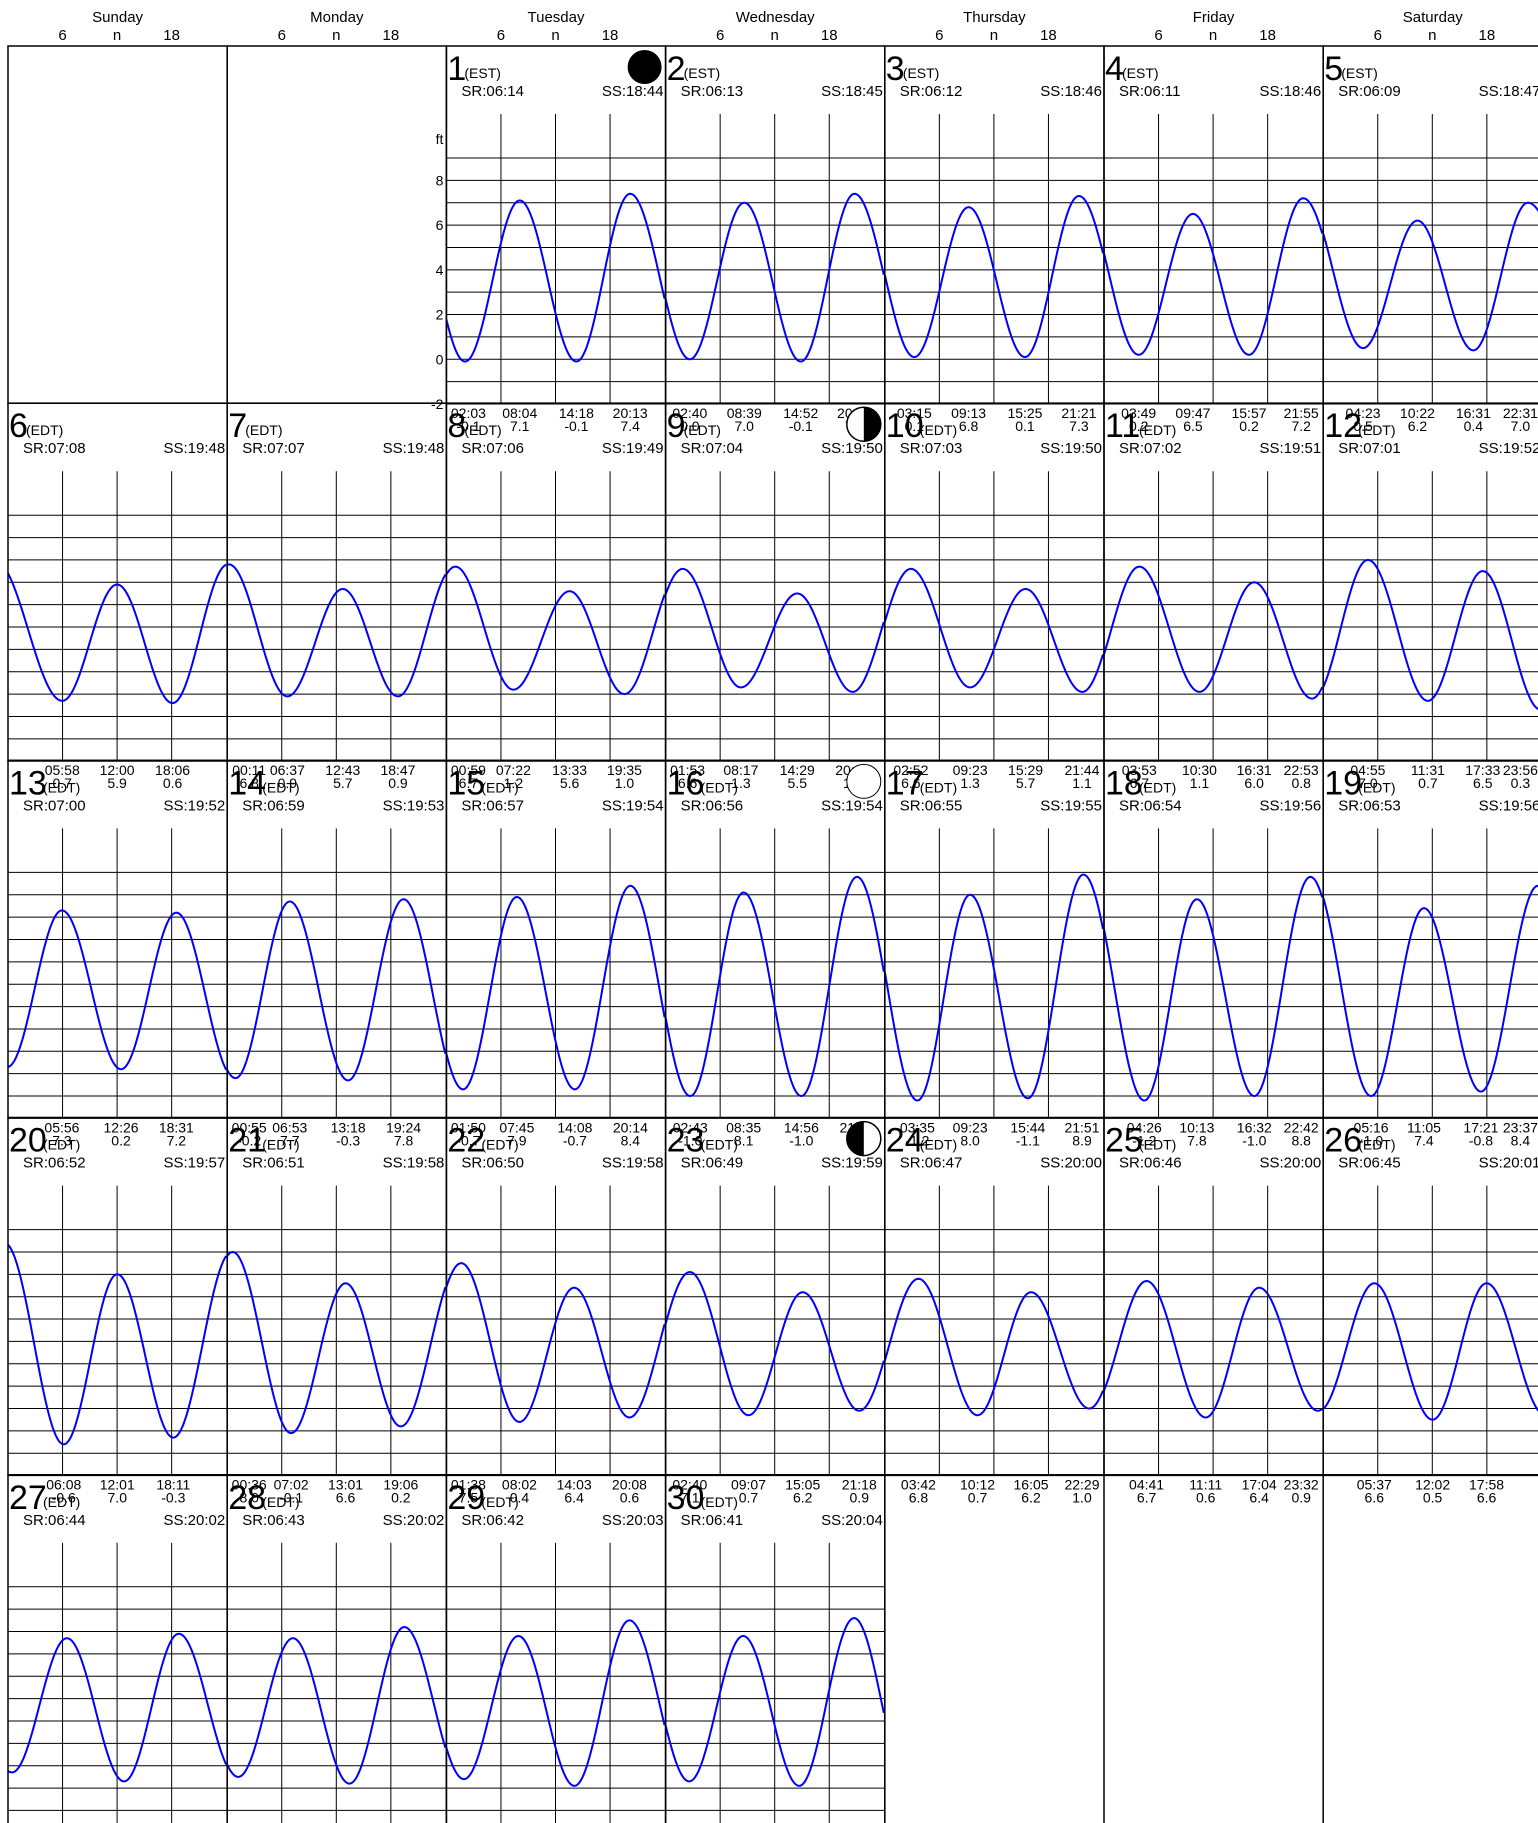 The width and height of the screenshot is (1538, 1823). What do you see at coordinates (117, 770) in the screenshot?
I see `tide-time-label: 12:00` at bounding box center [117, 770].